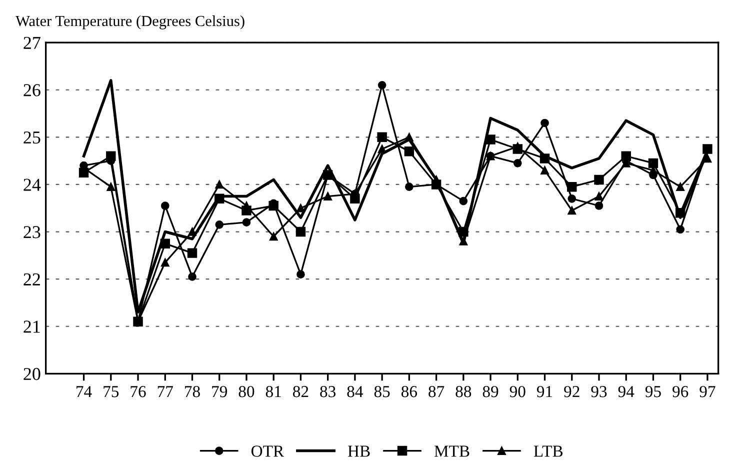  I want to click on x-tick-label: 91, so click(544, 392).